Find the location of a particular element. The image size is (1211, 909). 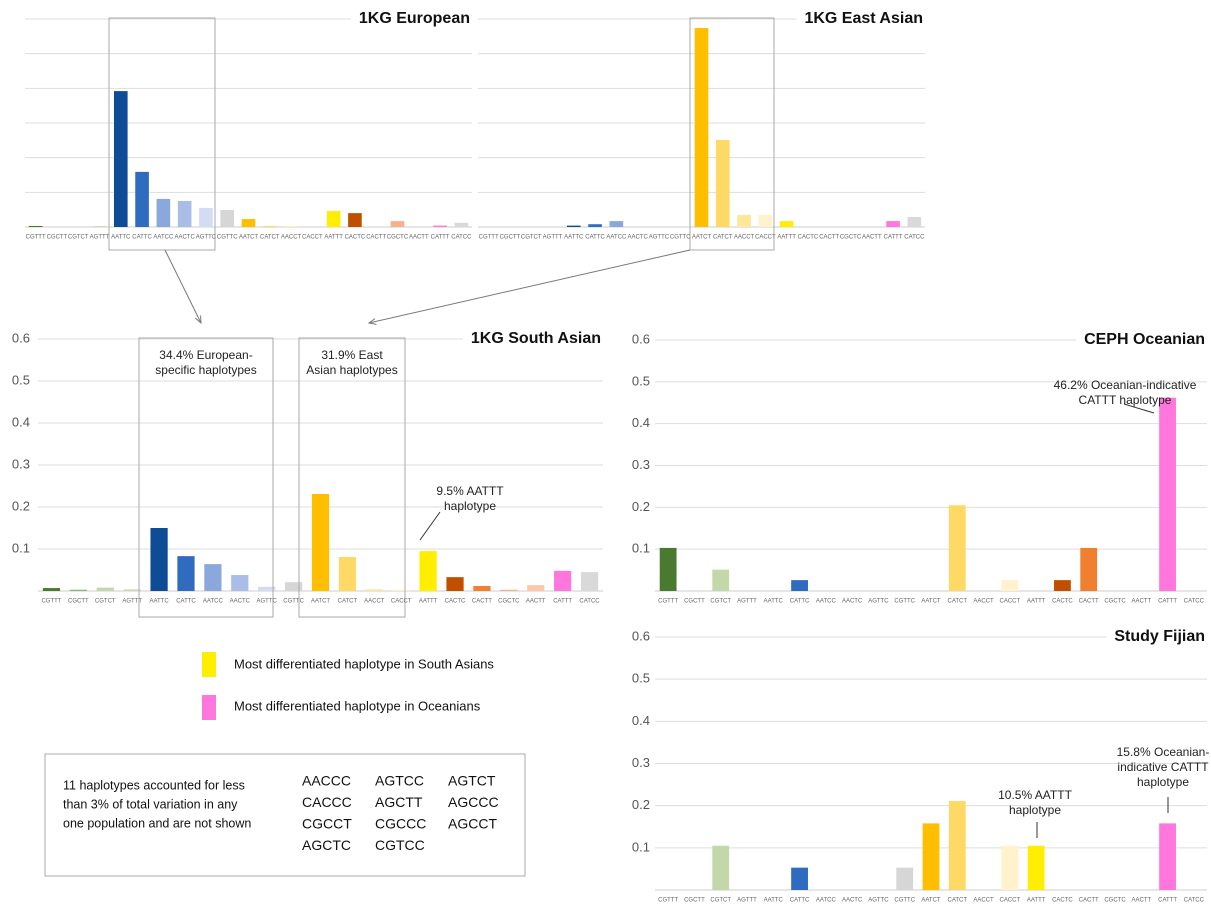

annotation: CATTT haplotype is located at coordinates (1125, 400).